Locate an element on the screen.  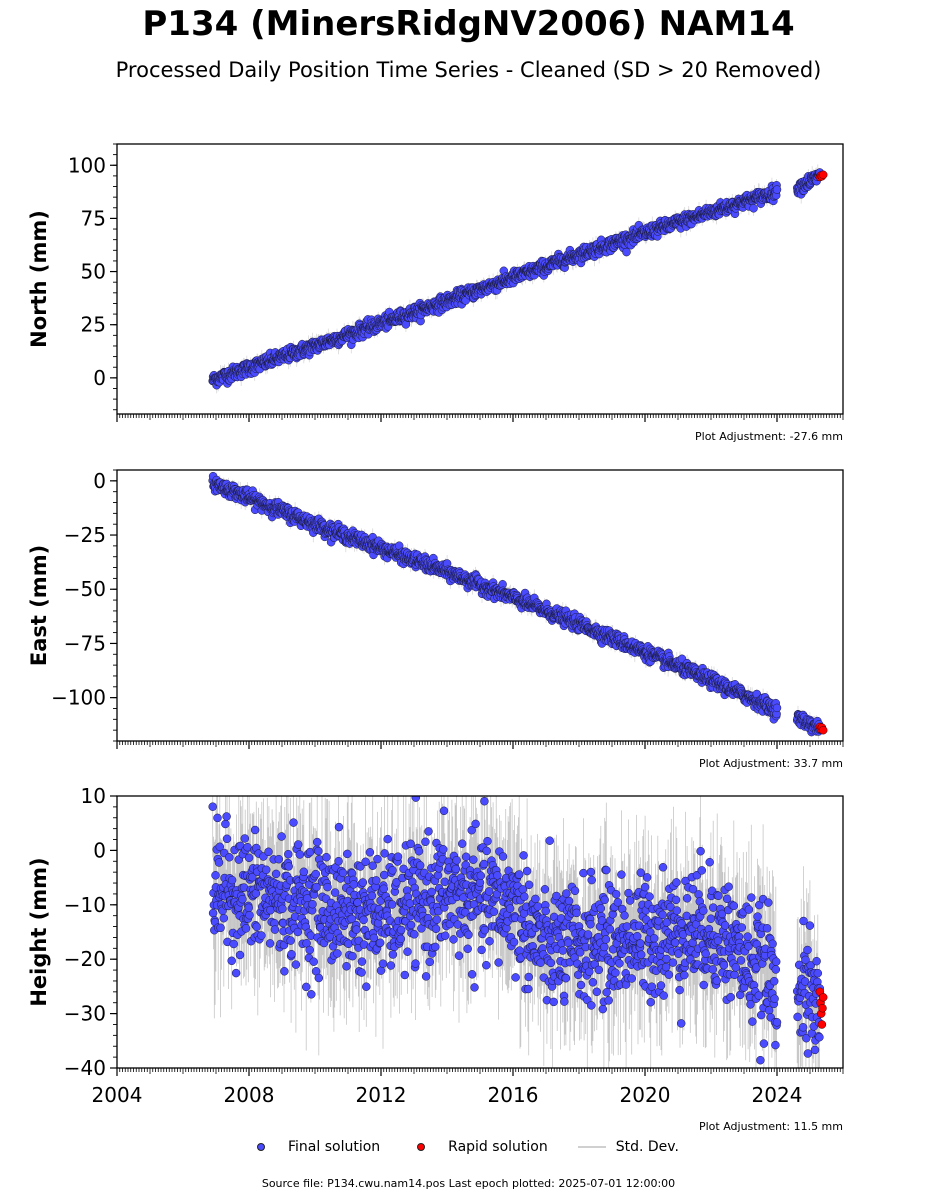
y-tick-label: 75 is located at coordinates (93, 218).